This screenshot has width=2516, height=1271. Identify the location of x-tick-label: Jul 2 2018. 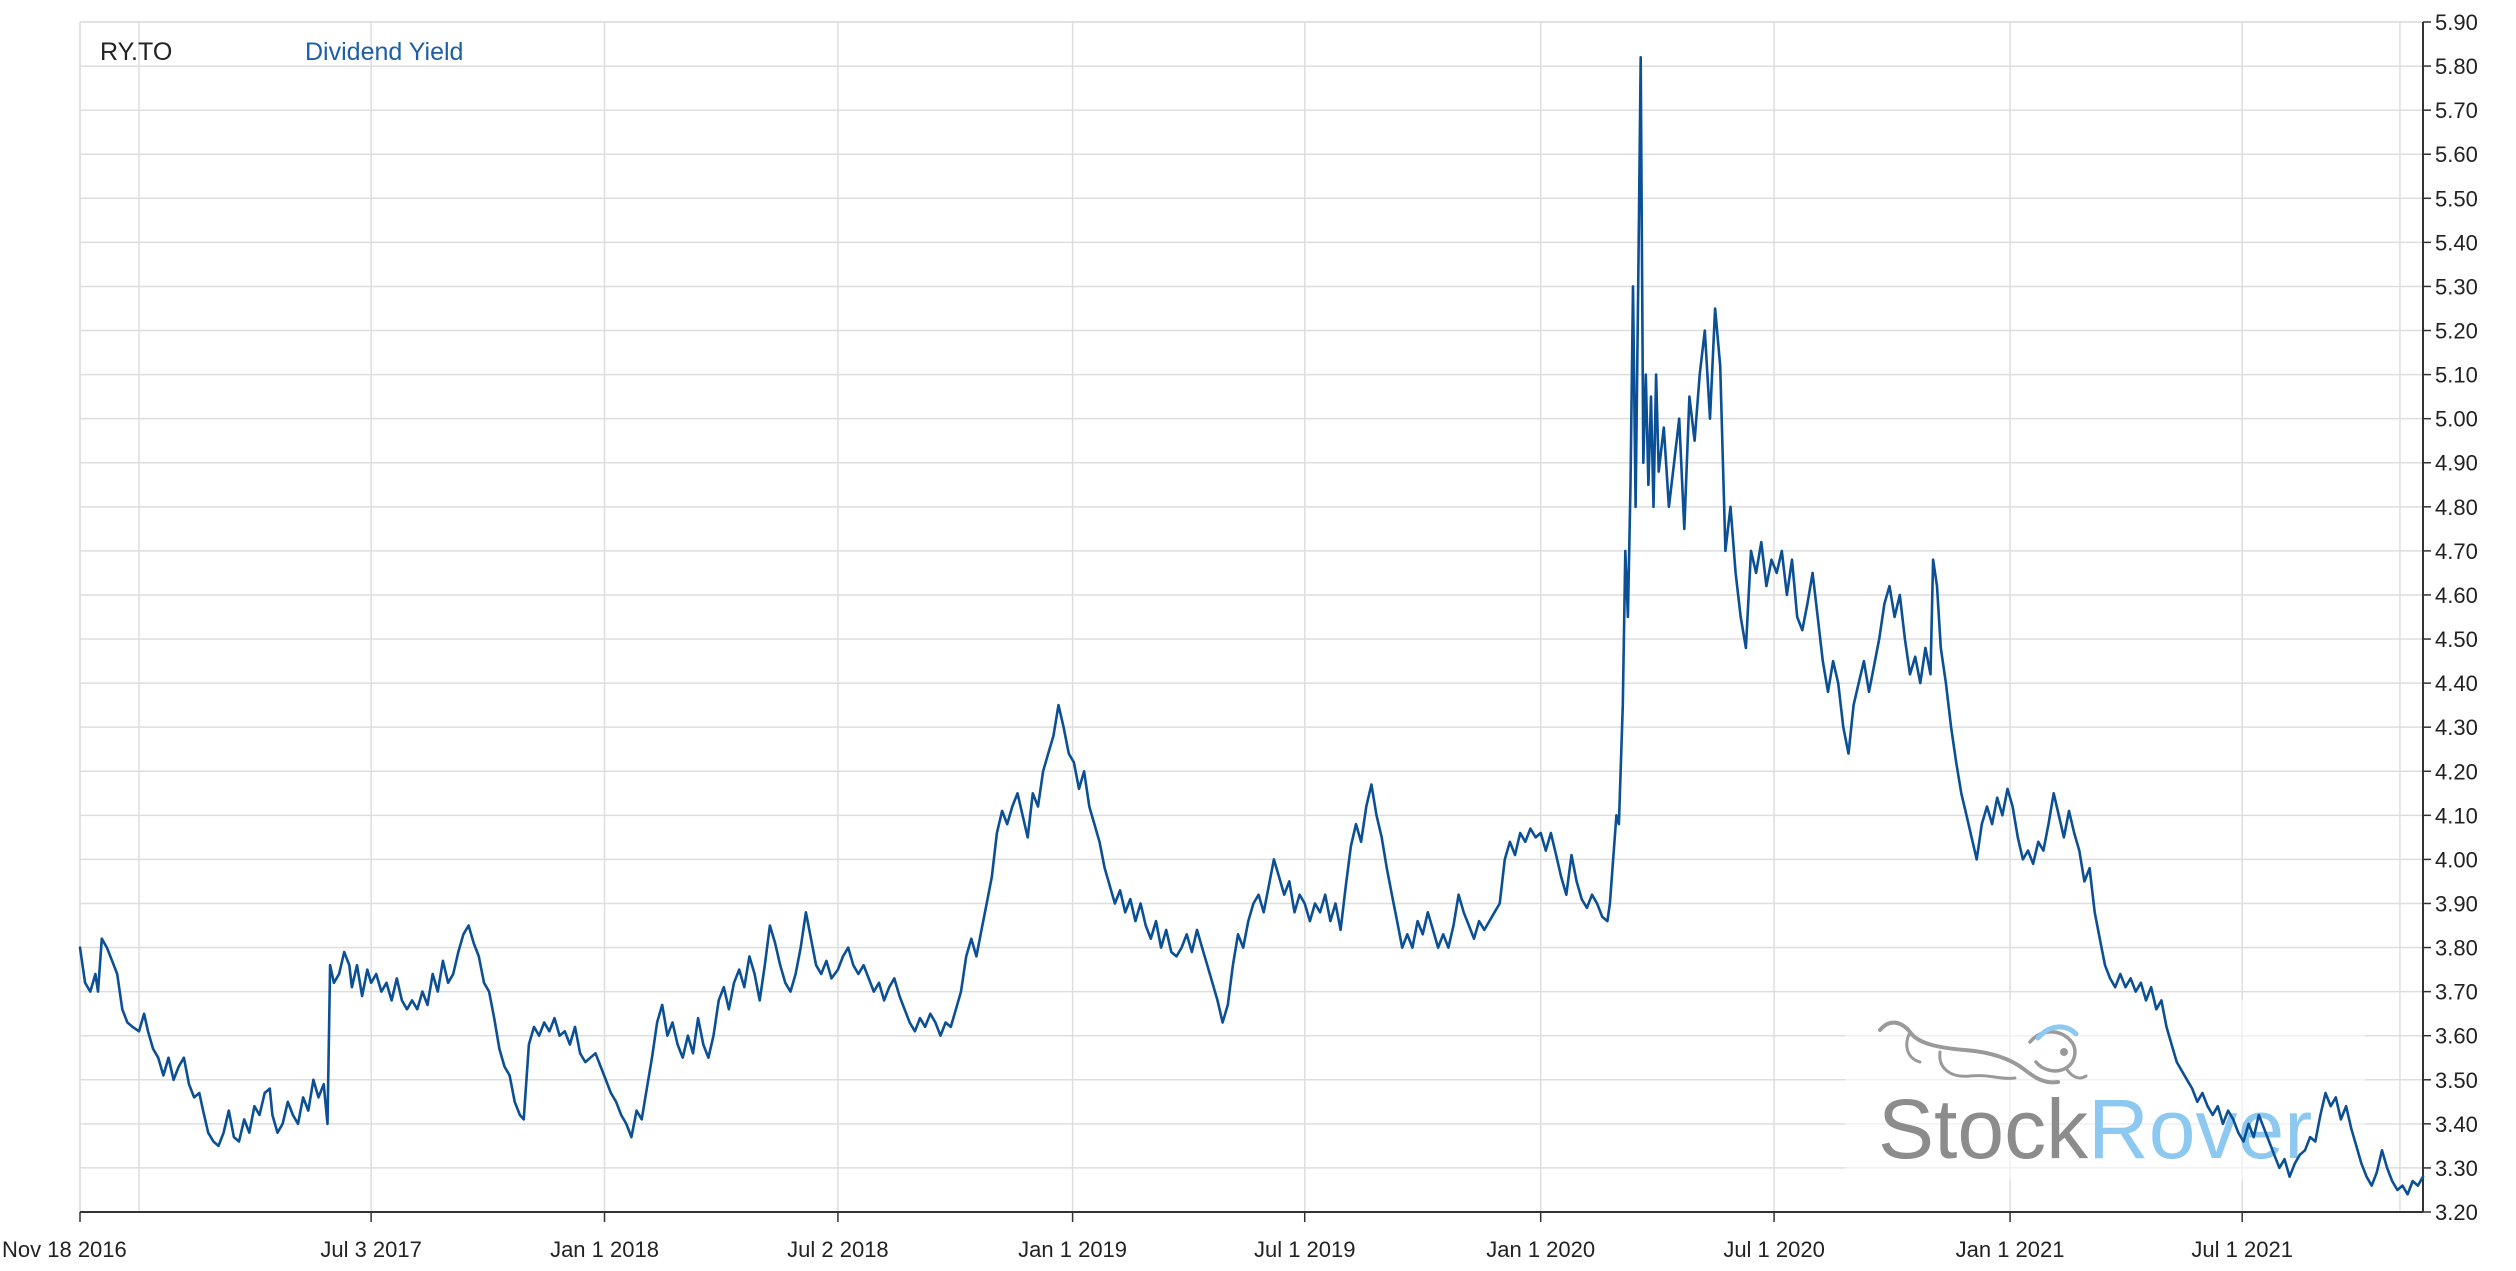
(838, 1249).